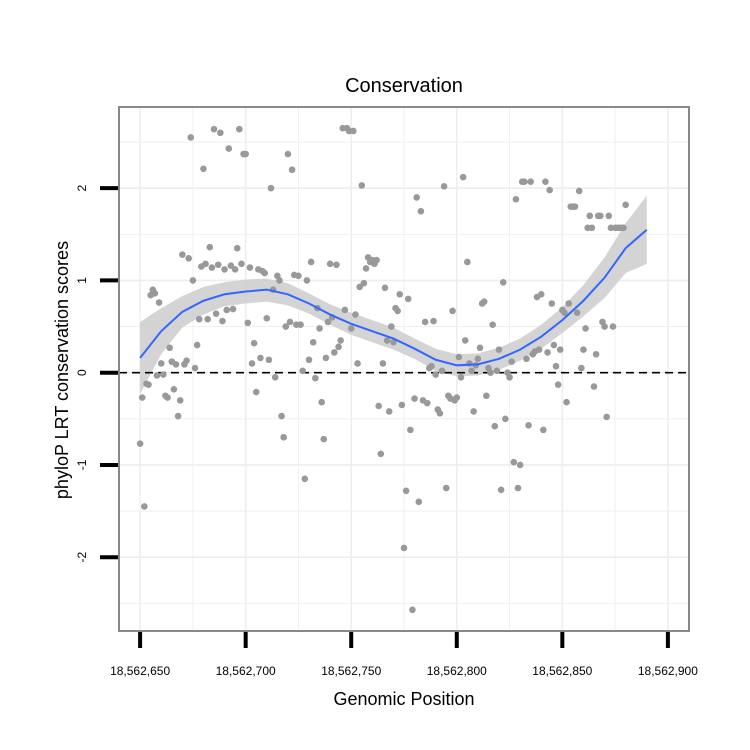 This screenshot has width=750, height=750. I want to click on x-tick-label: 18,562,900, so click(668, 671).